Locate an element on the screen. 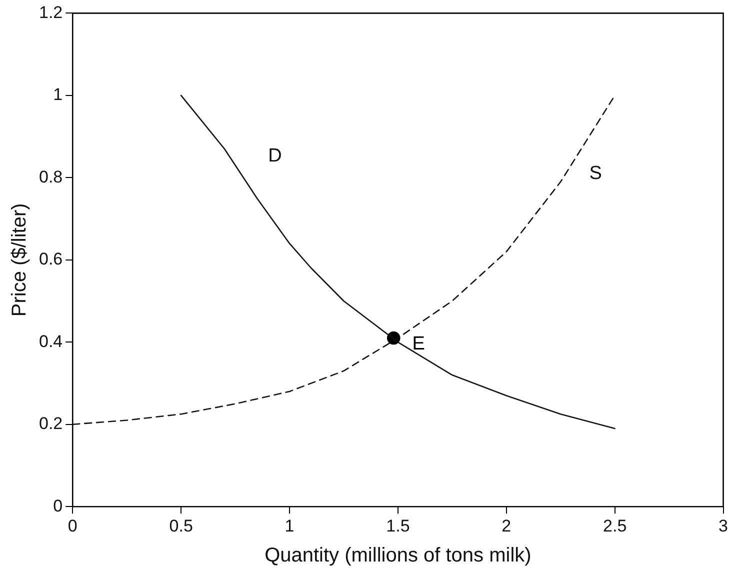  y-tick-label: 0.2 is located at coordinates (50, 424).